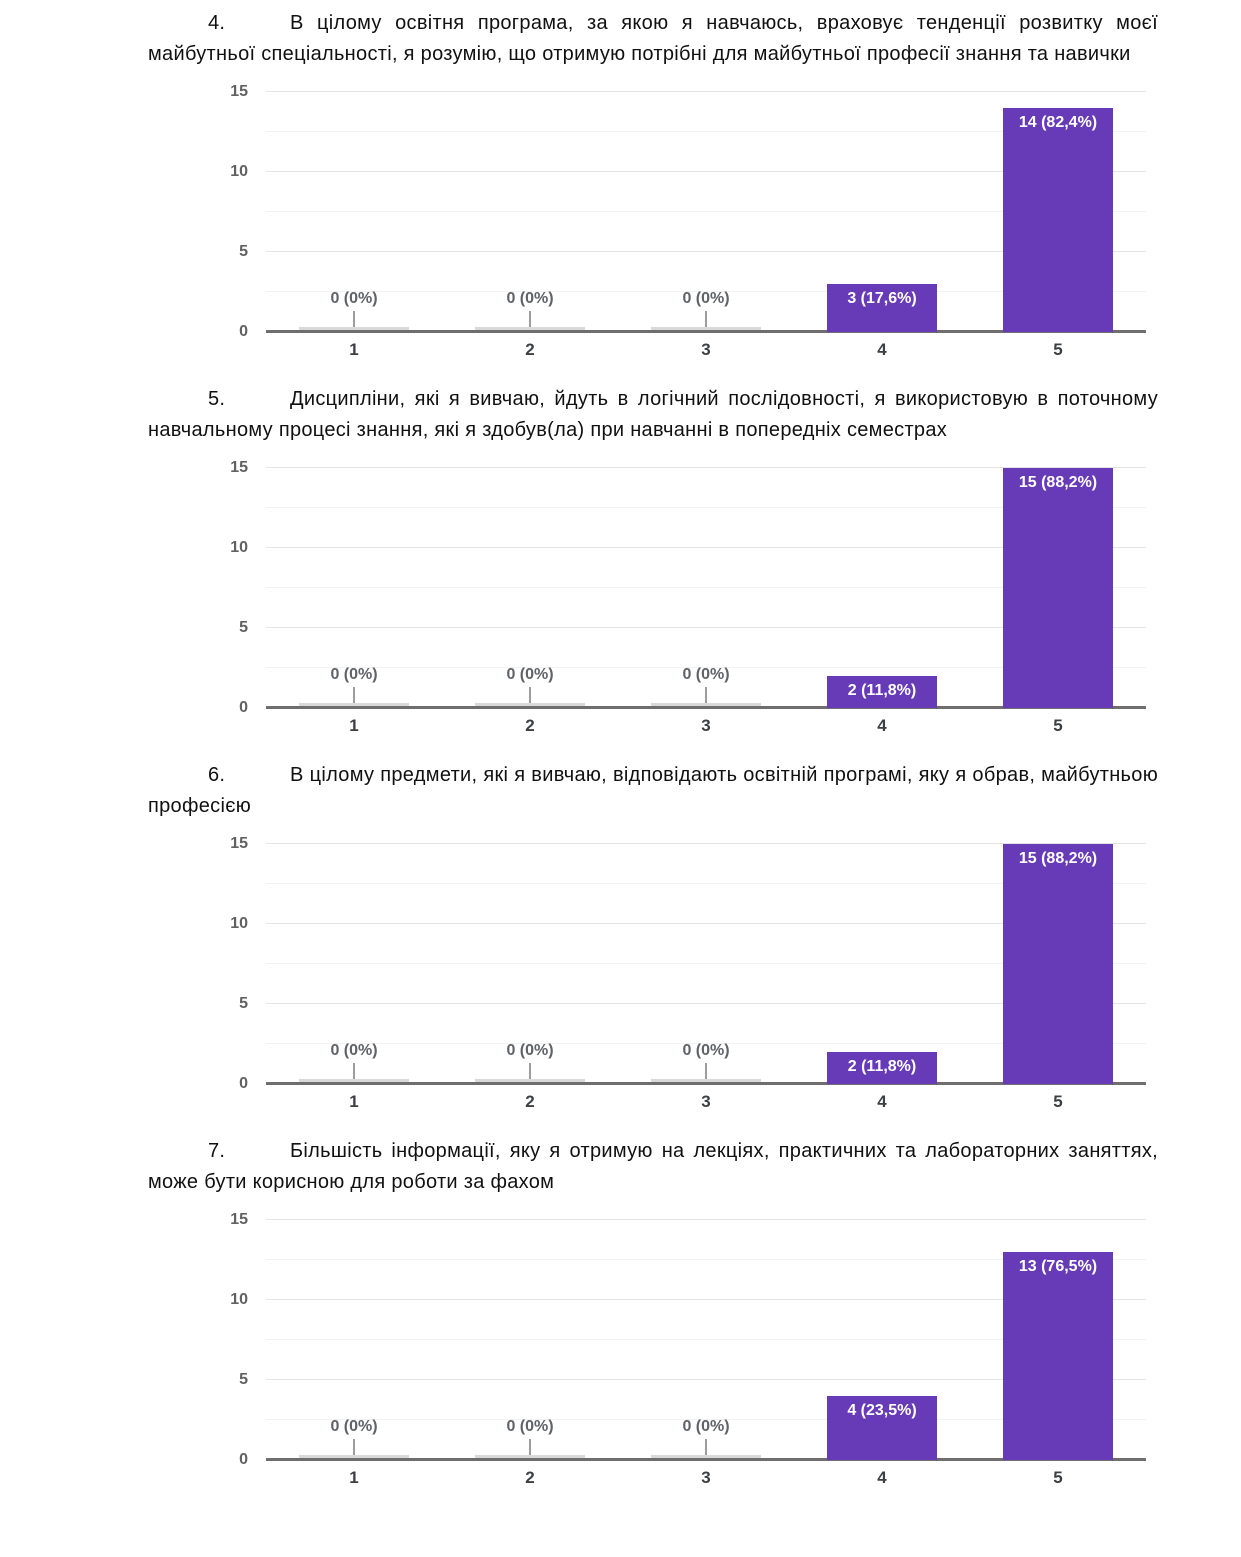  What do you see at coordinates (1058, 858) in the screenshot?
I see `bar-value-label: 15 (88,2%)` at bounding box center [1058, 858].